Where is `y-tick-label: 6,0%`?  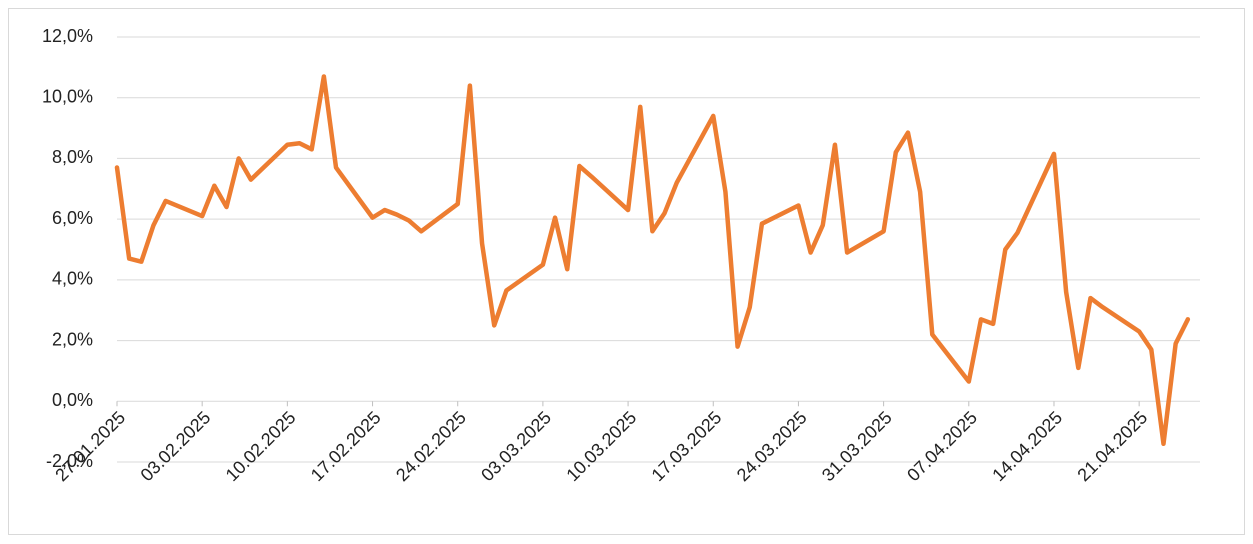
y-tick-label: 6,0% is located at coordinates (72, 218).